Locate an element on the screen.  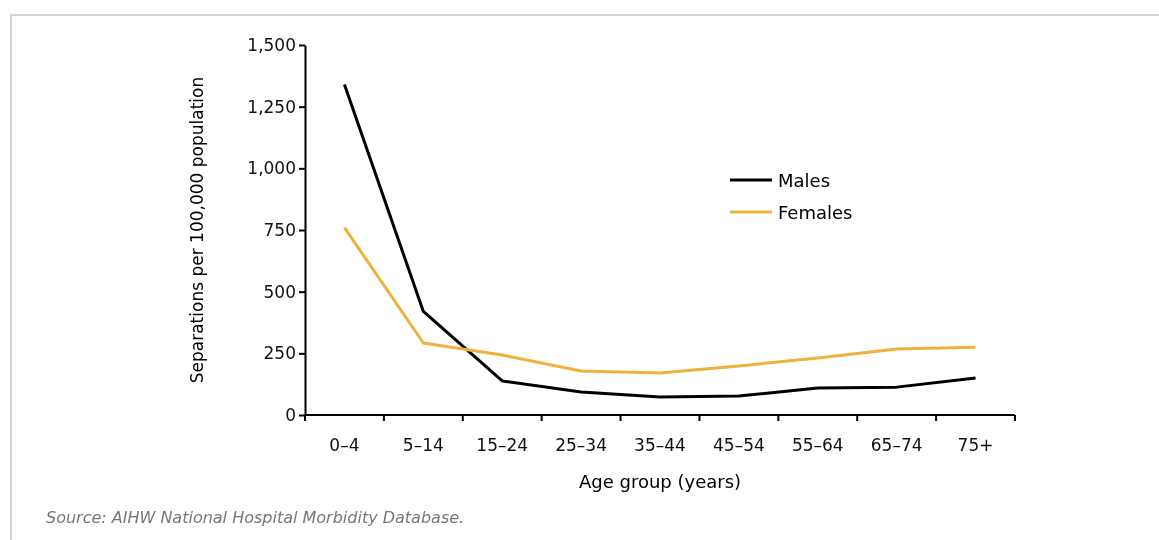
y-tick-label: 1,250 is located at coordinates (271, 106).